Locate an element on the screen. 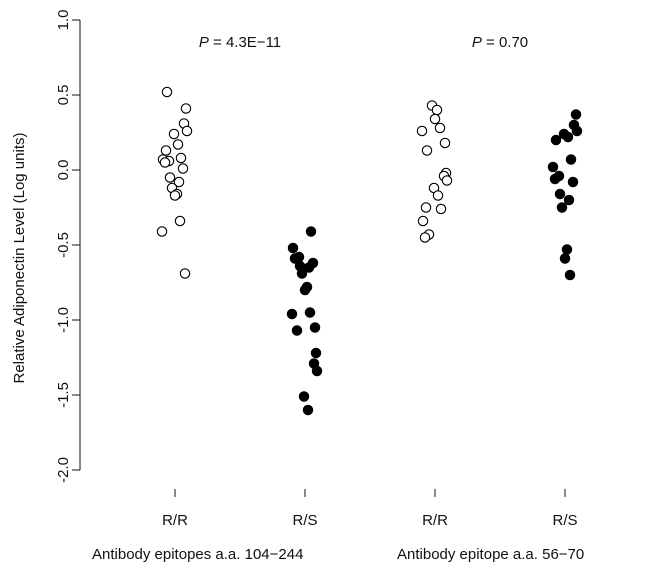 This screenshot has width=652, height=570. y-tick-label: -0.5 is located at coordinates (63, 245).